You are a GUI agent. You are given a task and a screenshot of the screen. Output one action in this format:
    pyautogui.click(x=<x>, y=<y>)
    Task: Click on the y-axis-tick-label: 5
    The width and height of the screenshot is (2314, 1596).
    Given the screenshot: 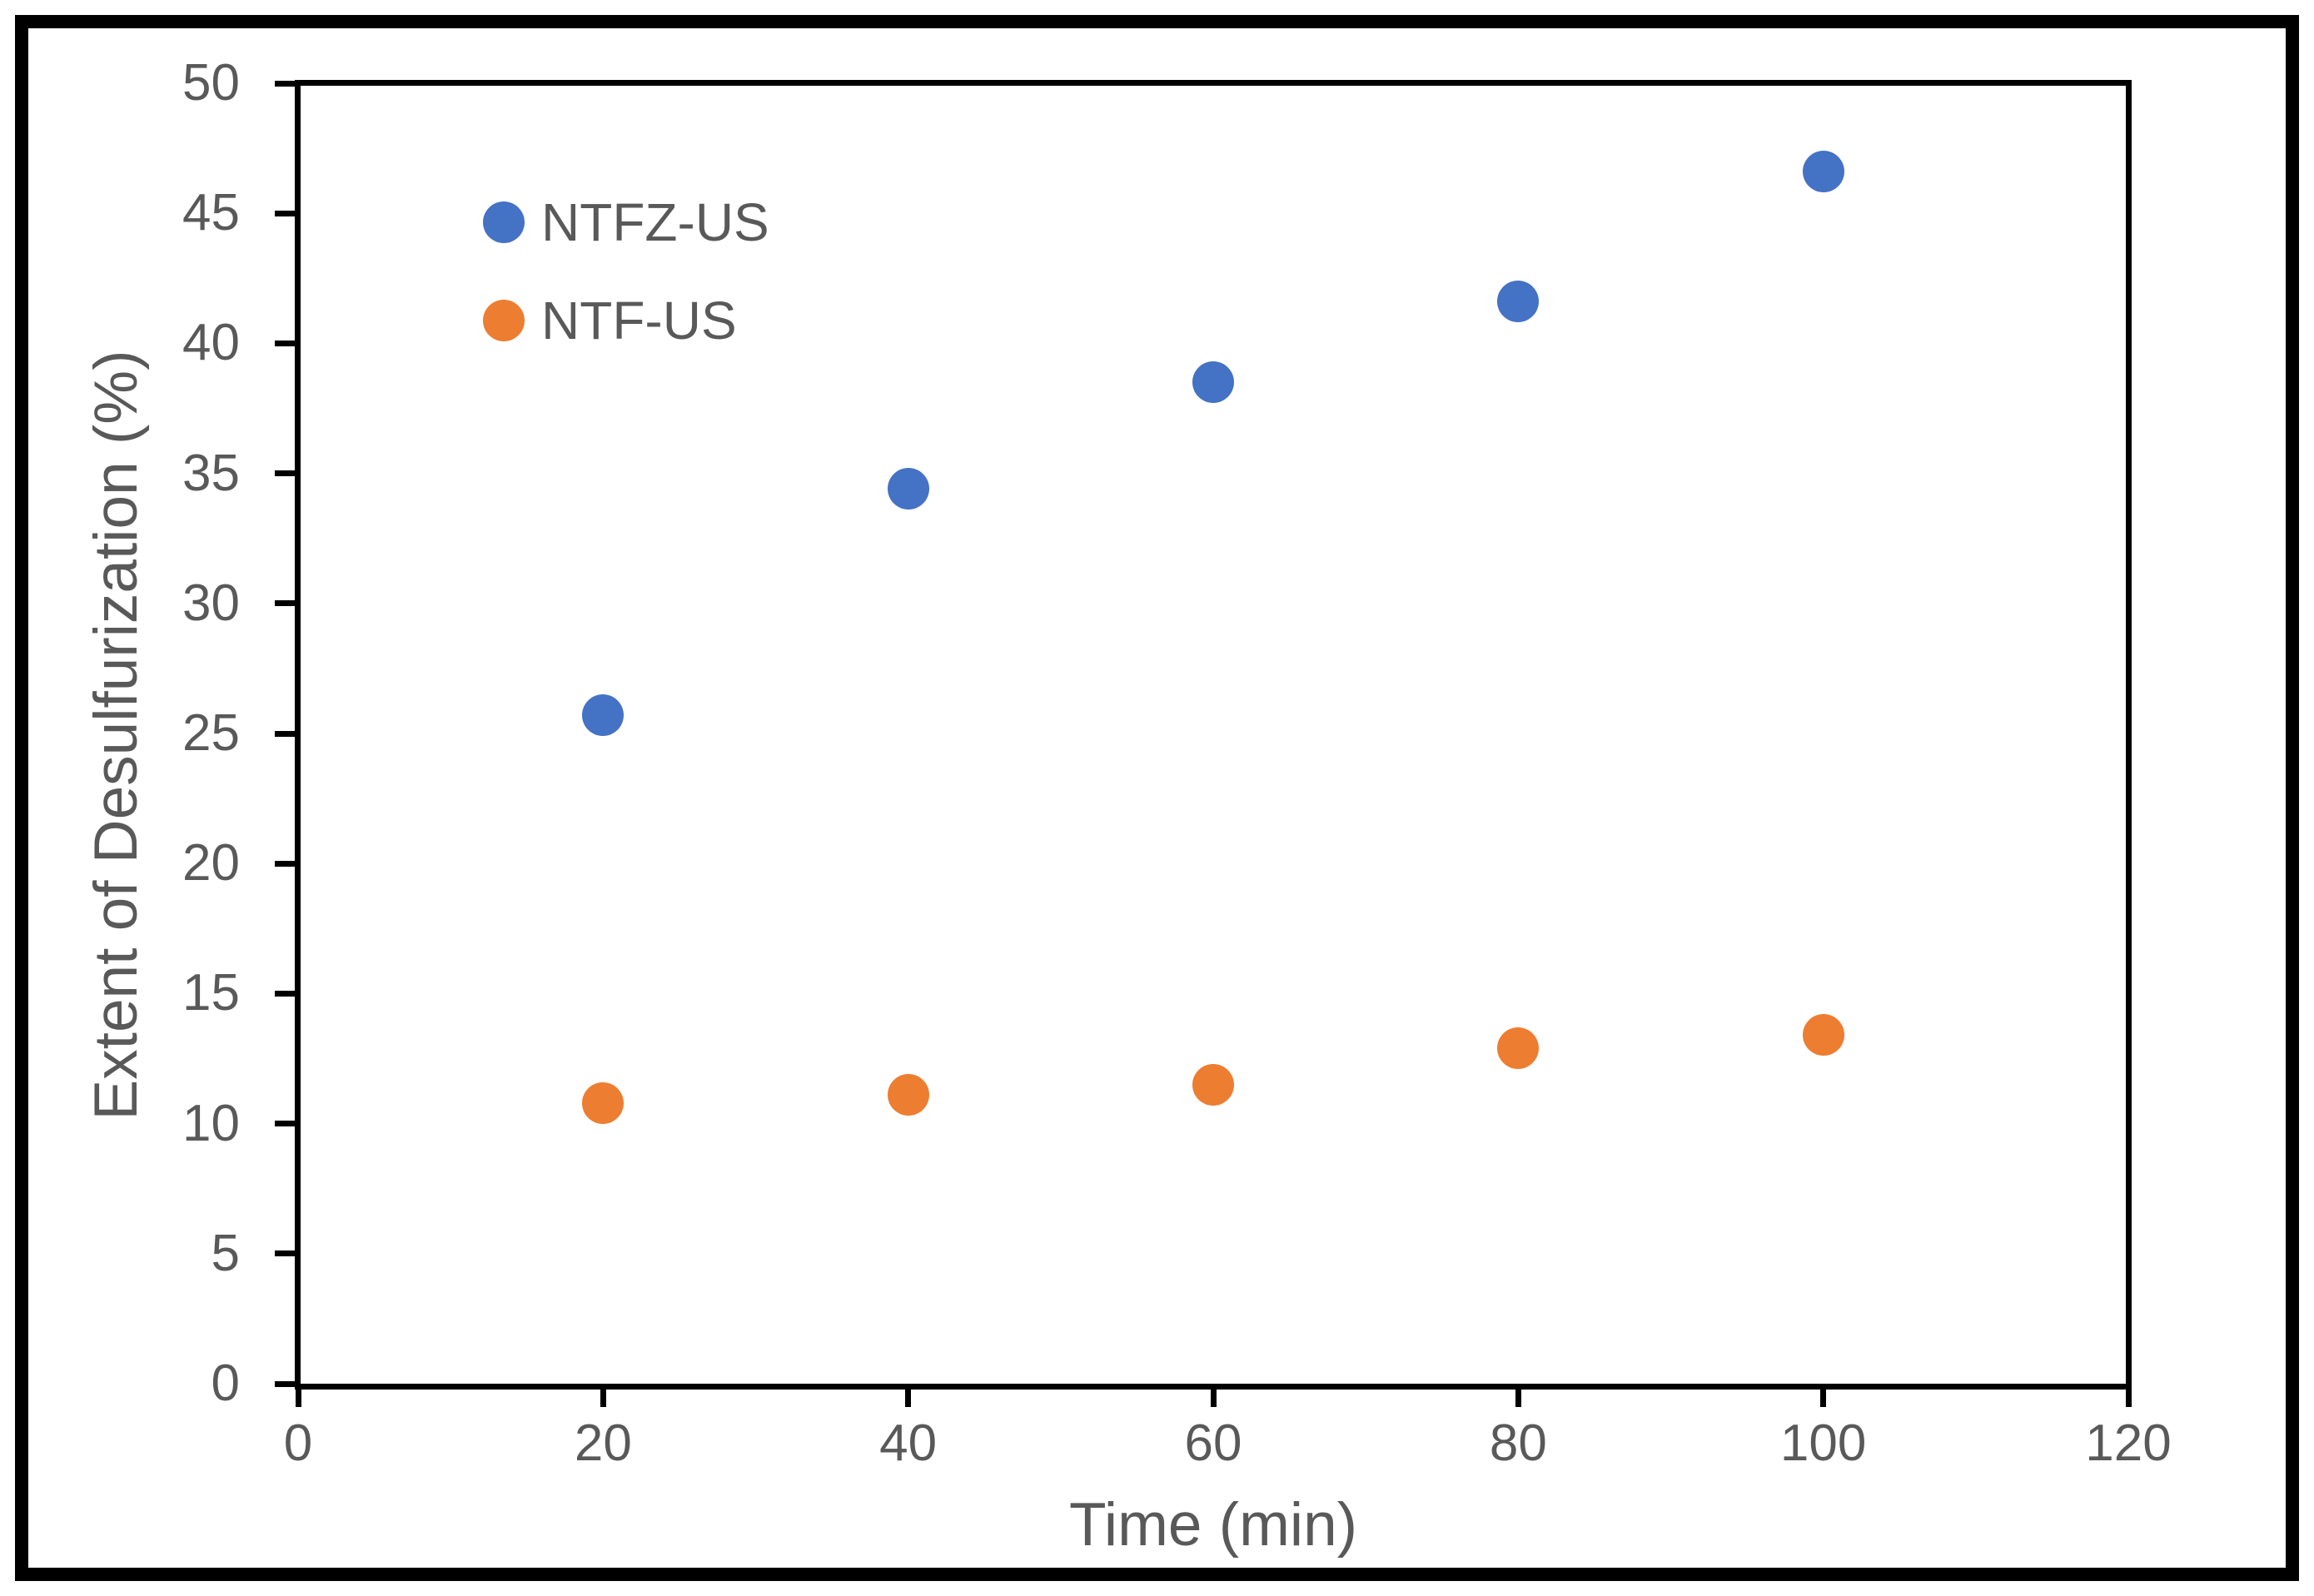 What is the action you would take?
    pyautogui.click(x=225, y=1253)
    